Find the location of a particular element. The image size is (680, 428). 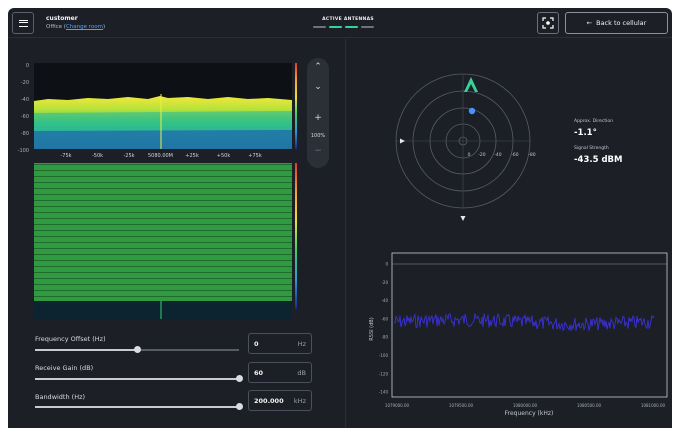

rssi-y-tick: -20 is located at coordinates (384, 282).